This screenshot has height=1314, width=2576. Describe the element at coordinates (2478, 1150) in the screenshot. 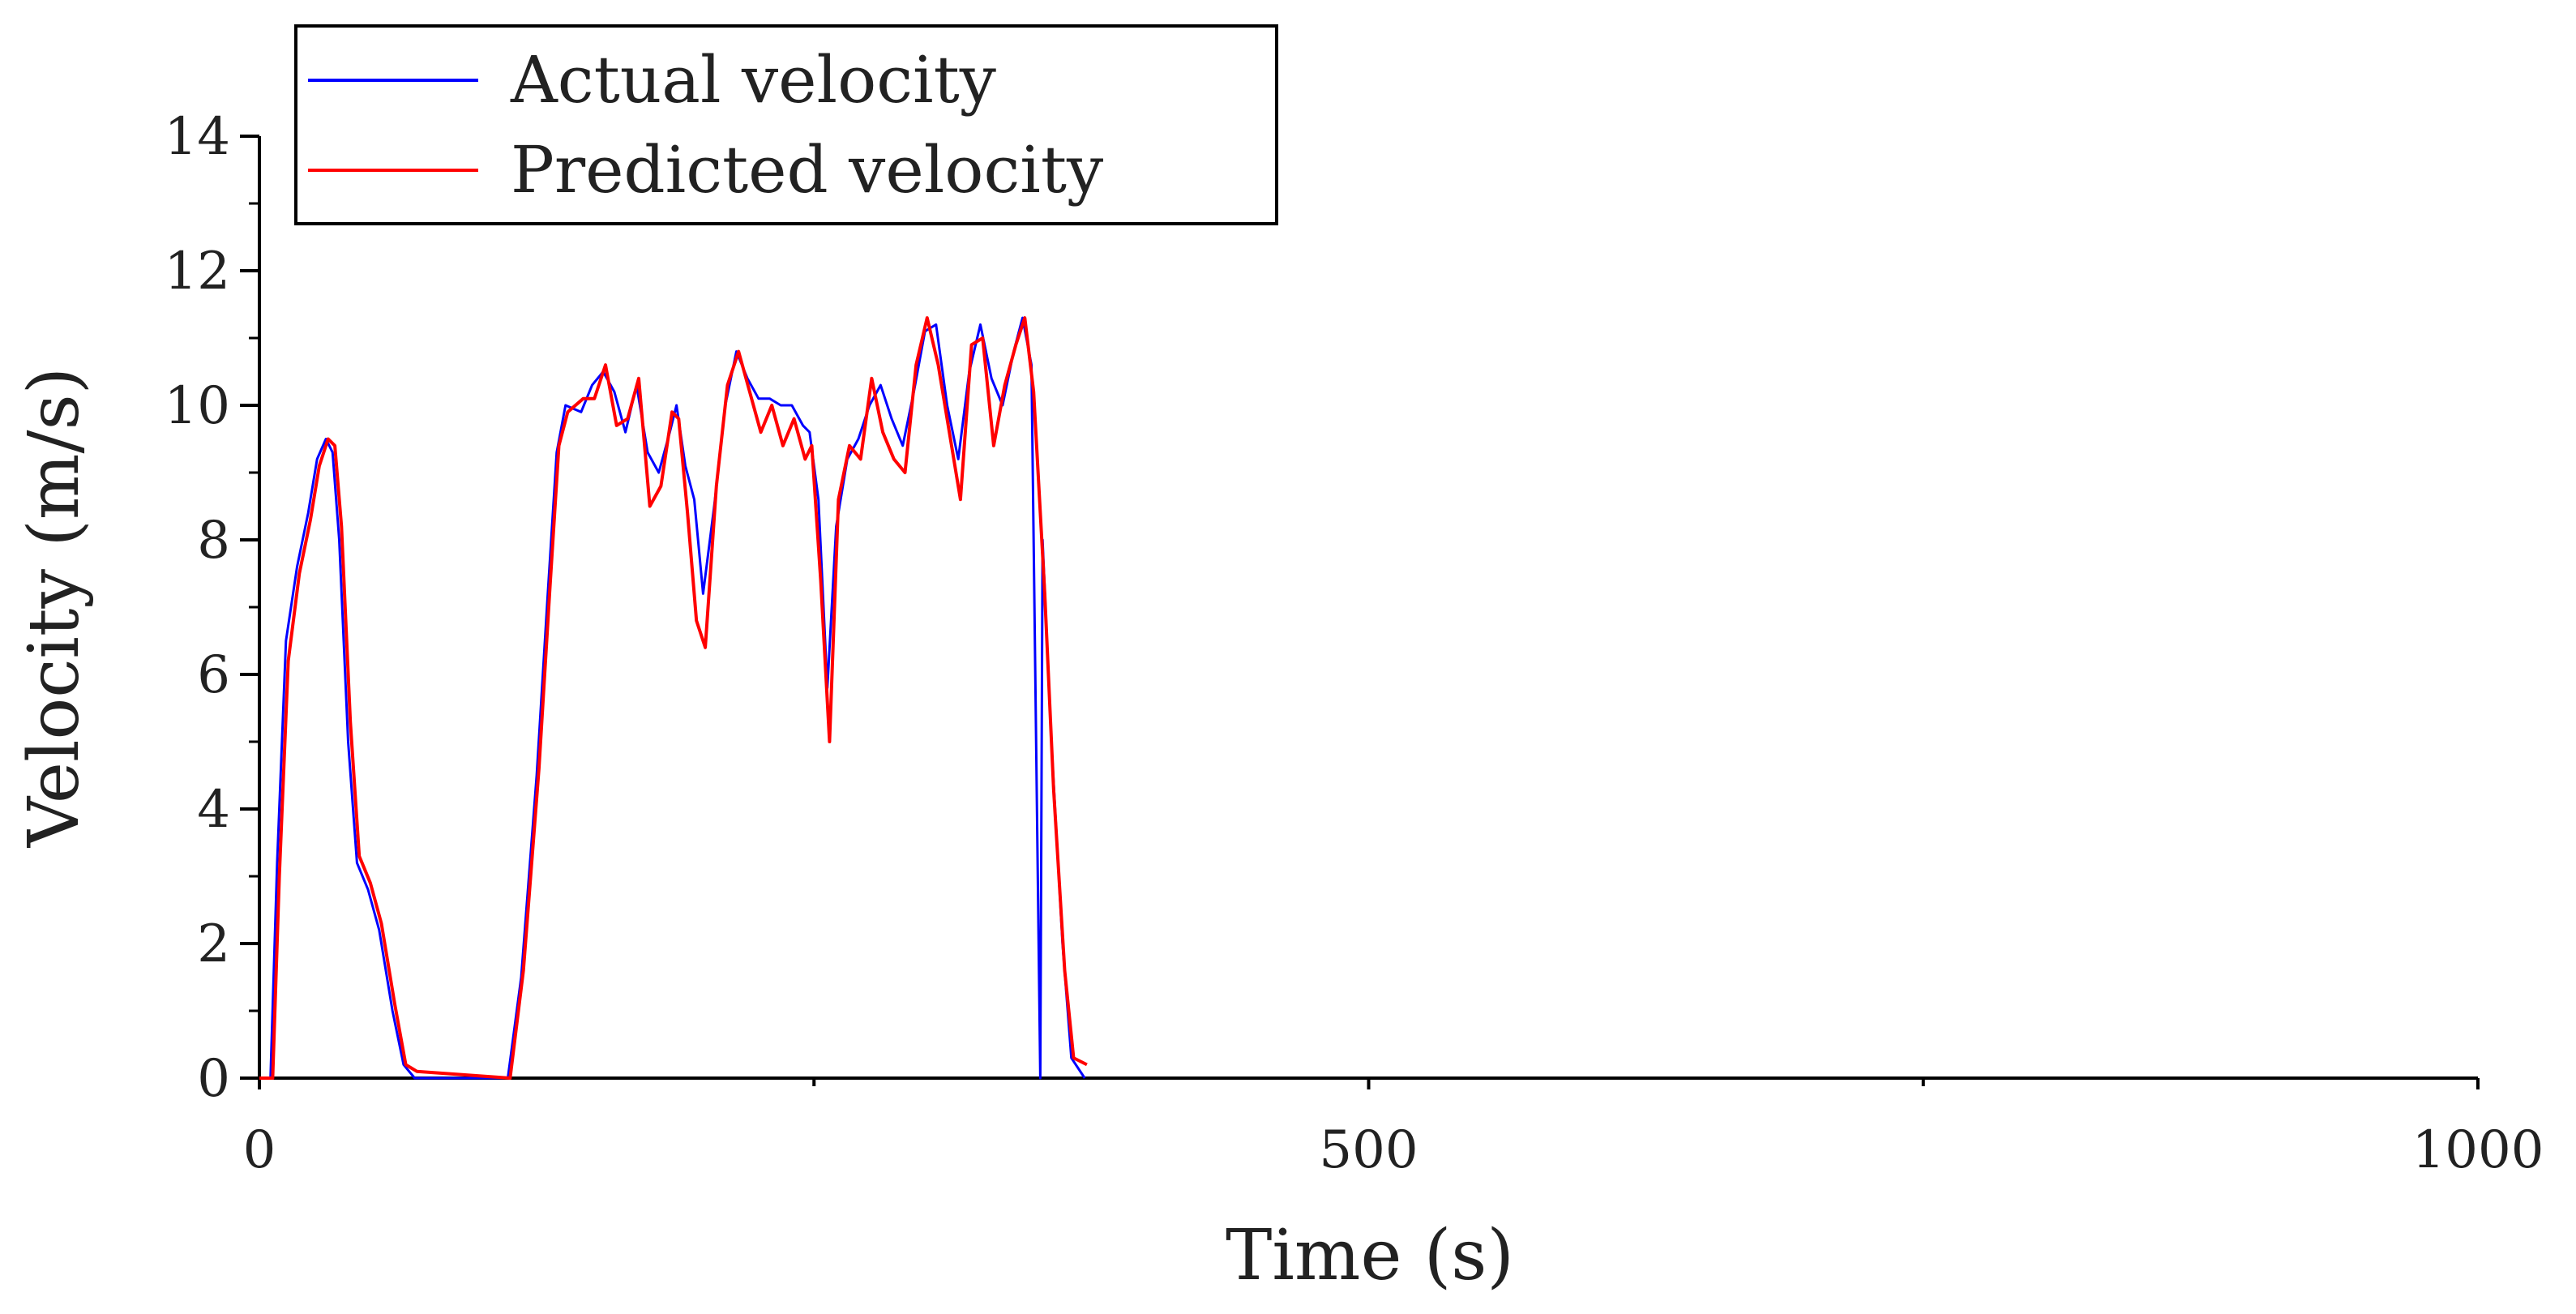

I see `x-tick-label: 1000` at that location.